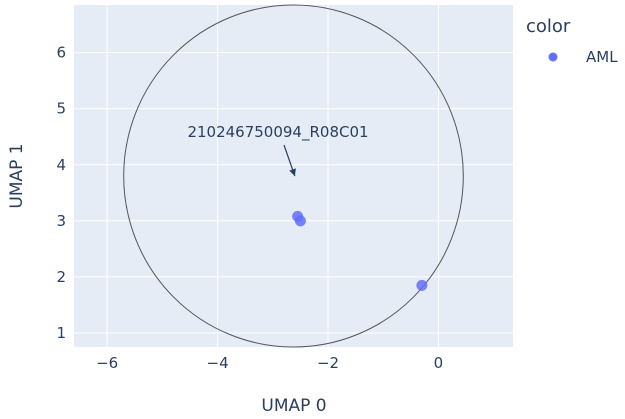  What do you see at coordinates (61, 193) in the screenshot?
I see `y-tick-labels: 1 2 3 4 5 6` at bounding box center [61, 193].